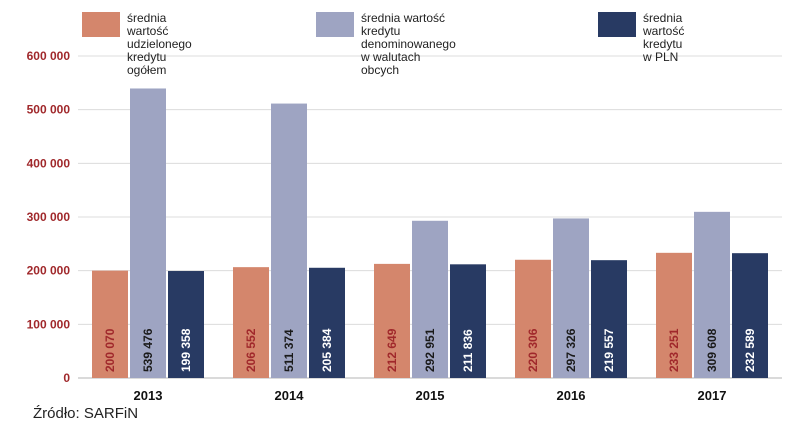  Describe the element at coordinates (251, 350) in the screenshot. I see `bar-value-label: 206 552` at that location.